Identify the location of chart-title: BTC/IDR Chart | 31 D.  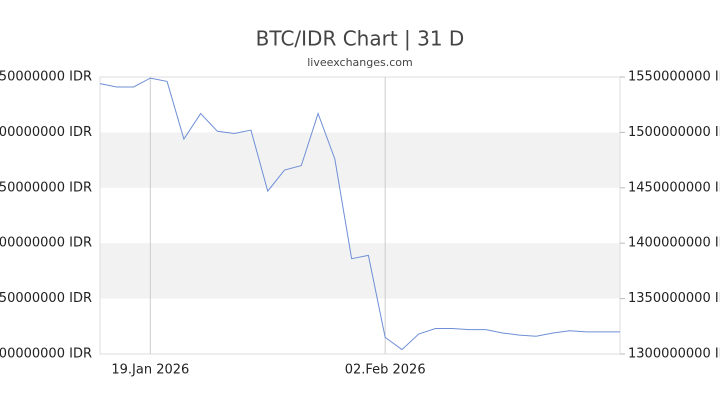
(360, 39).